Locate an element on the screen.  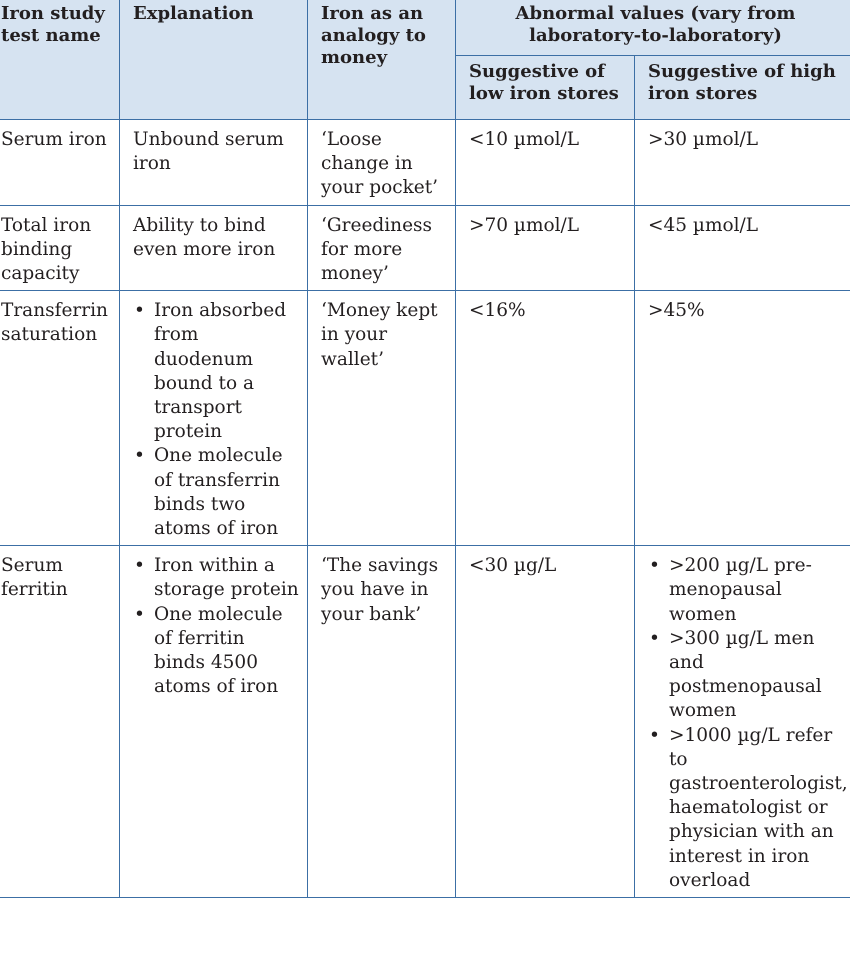
cell-high-value: >30 µmol/L is located at coordinates (741, 162).